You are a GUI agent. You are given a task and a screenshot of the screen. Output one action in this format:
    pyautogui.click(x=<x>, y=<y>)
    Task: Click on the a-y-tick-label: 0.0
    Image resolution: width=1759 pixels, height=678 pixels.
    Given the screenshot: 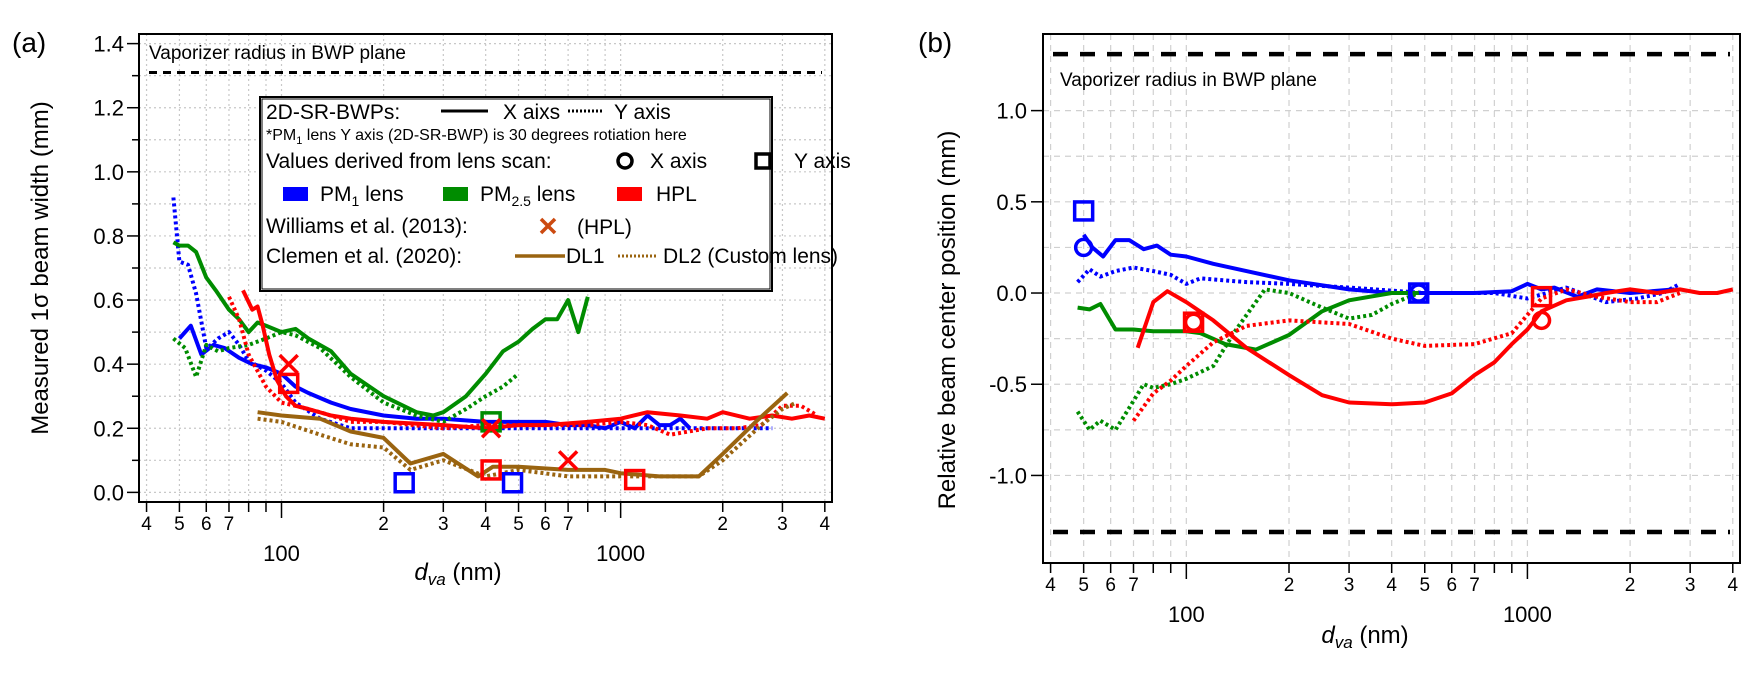 What is the action you would take?
    pyautogui.click(x=108, y=492)
    